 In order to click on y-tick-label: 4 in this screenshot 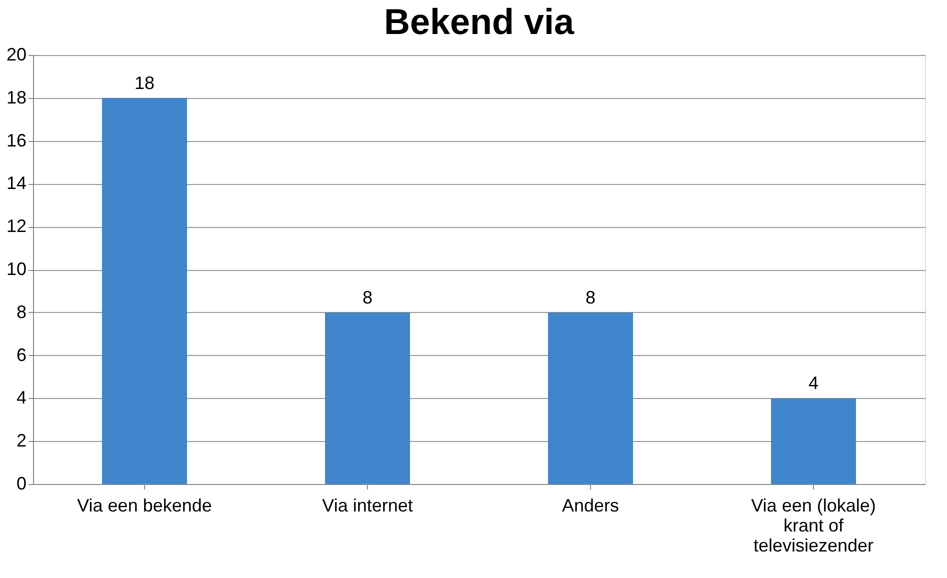, I will do `click(21, 398)`.